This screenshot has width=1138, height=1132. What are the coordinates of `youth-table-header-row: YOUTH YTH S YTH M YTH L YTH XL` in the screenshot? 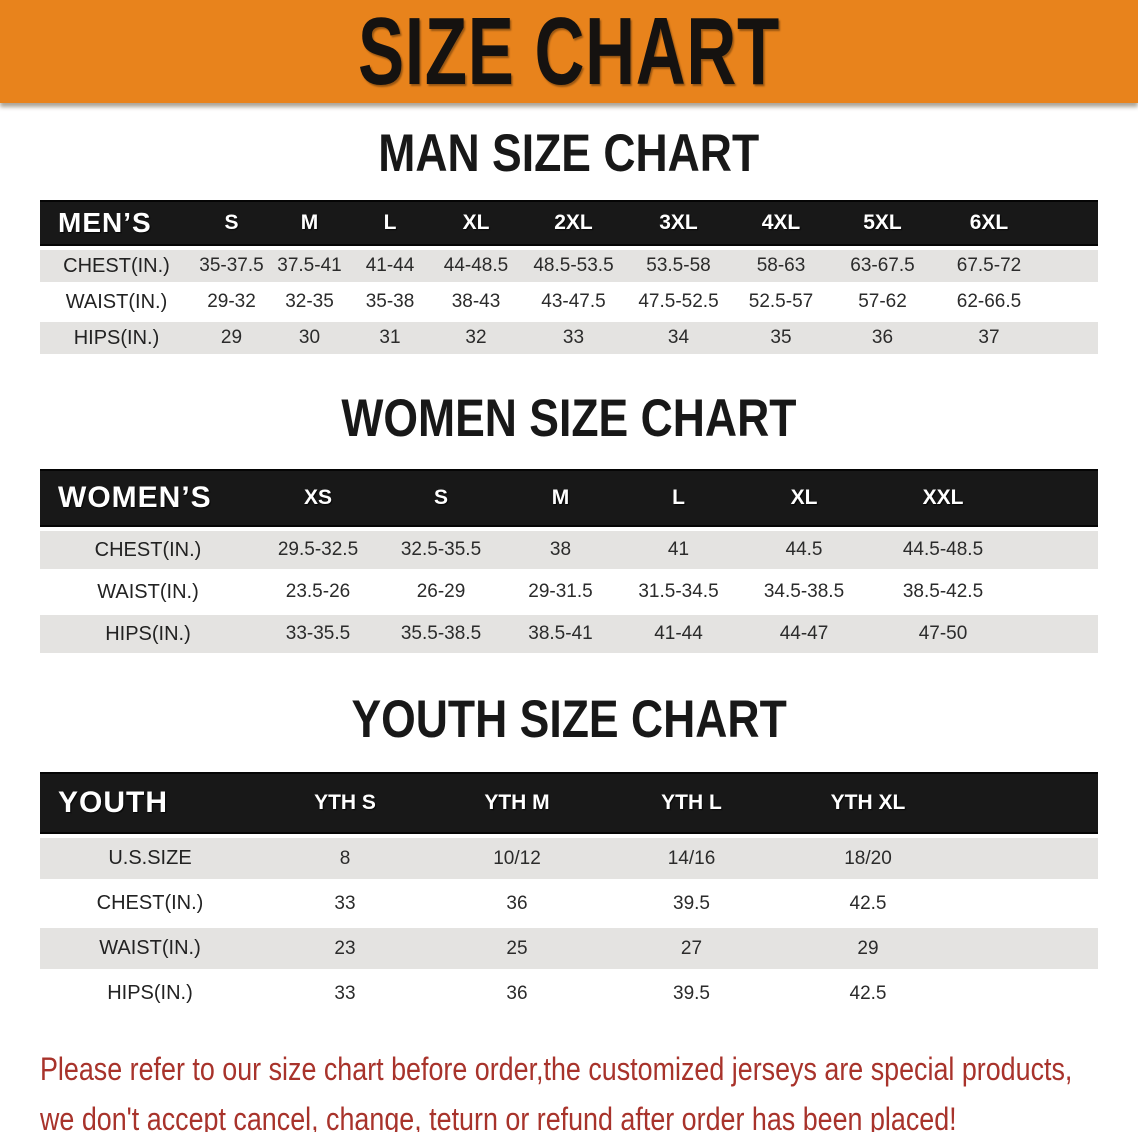 It's located at (569, 803).